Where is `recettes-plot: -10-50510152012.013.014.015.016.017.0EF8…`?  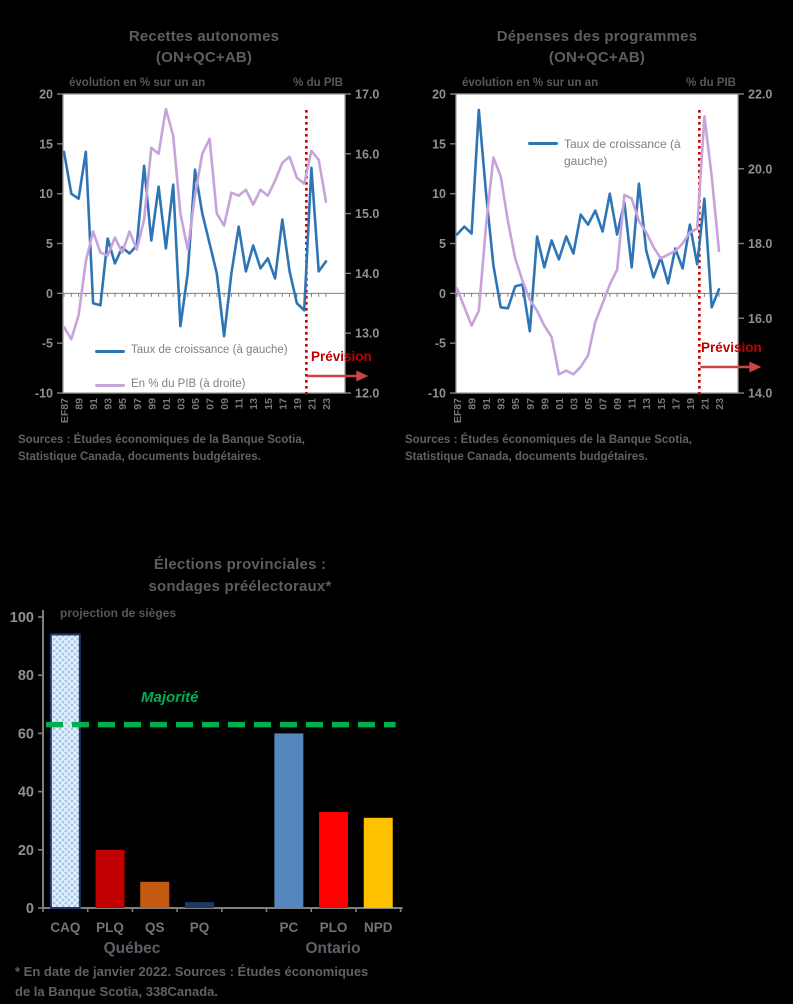
recettes-plot: -10-50510152012.013.014.015.016.017.0EF8… is located at coordinates (207, 256).